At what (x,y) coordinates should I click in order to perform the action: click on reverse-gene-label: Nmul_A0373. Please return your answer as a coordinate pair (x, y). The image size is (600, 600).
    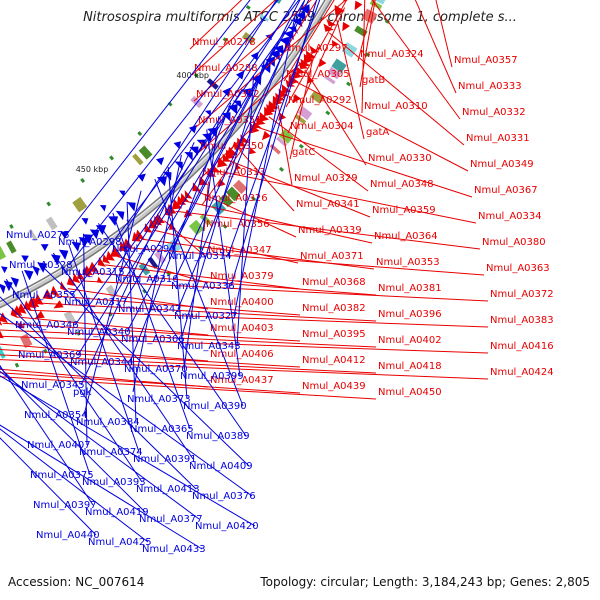
    Looking at the image, I should click on (159, 399).